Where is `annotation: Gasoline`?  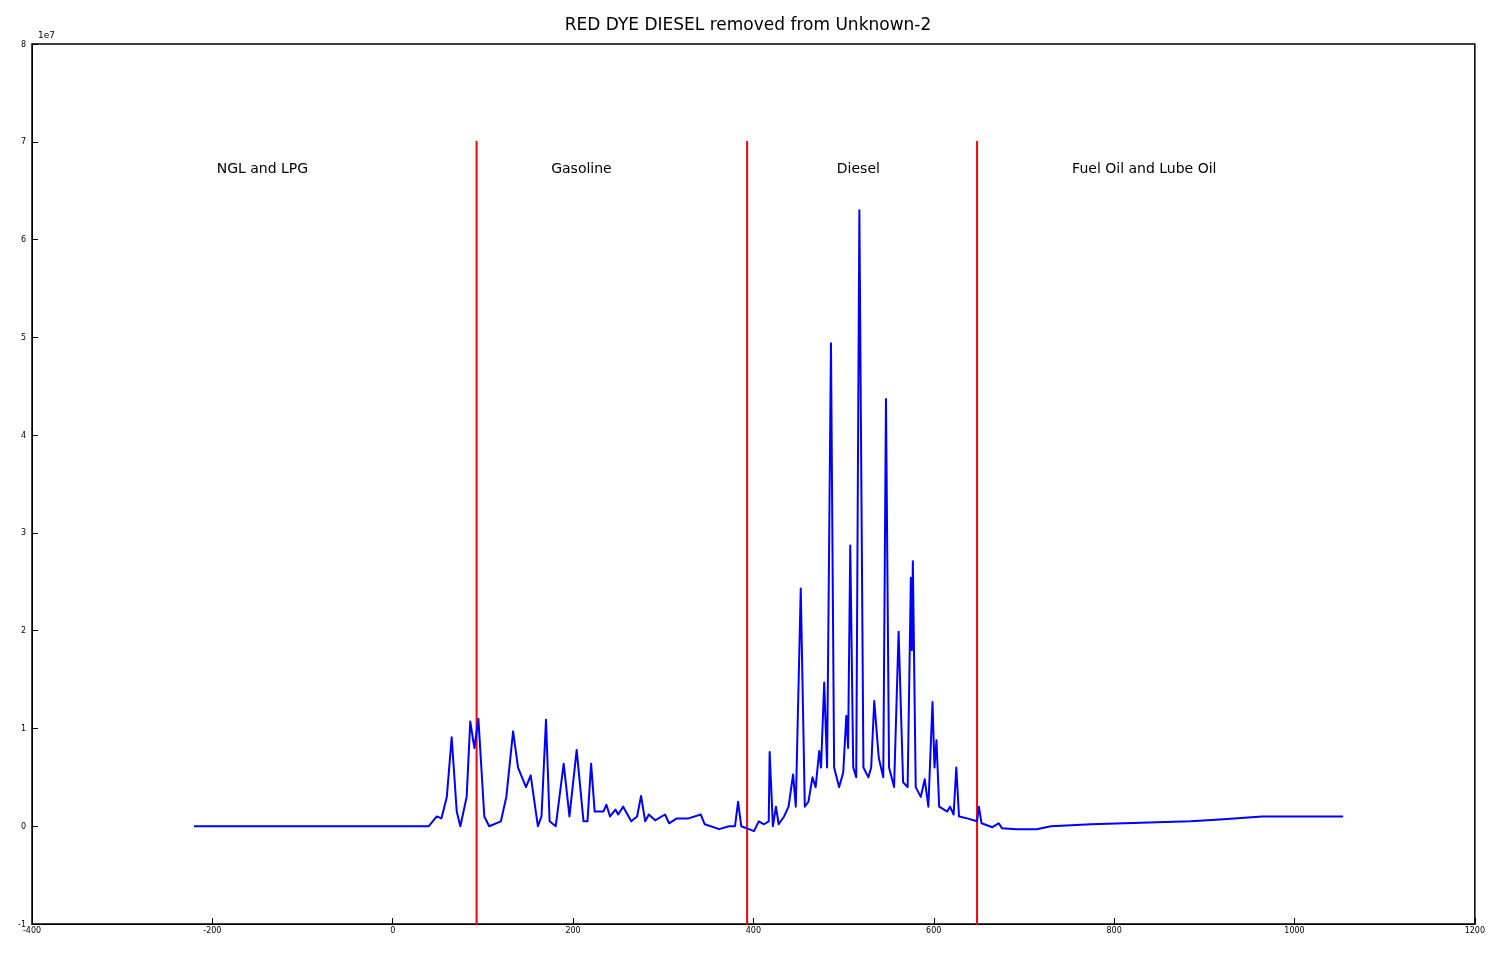
annotation: Gasoline is located at coordinates (581, 168).